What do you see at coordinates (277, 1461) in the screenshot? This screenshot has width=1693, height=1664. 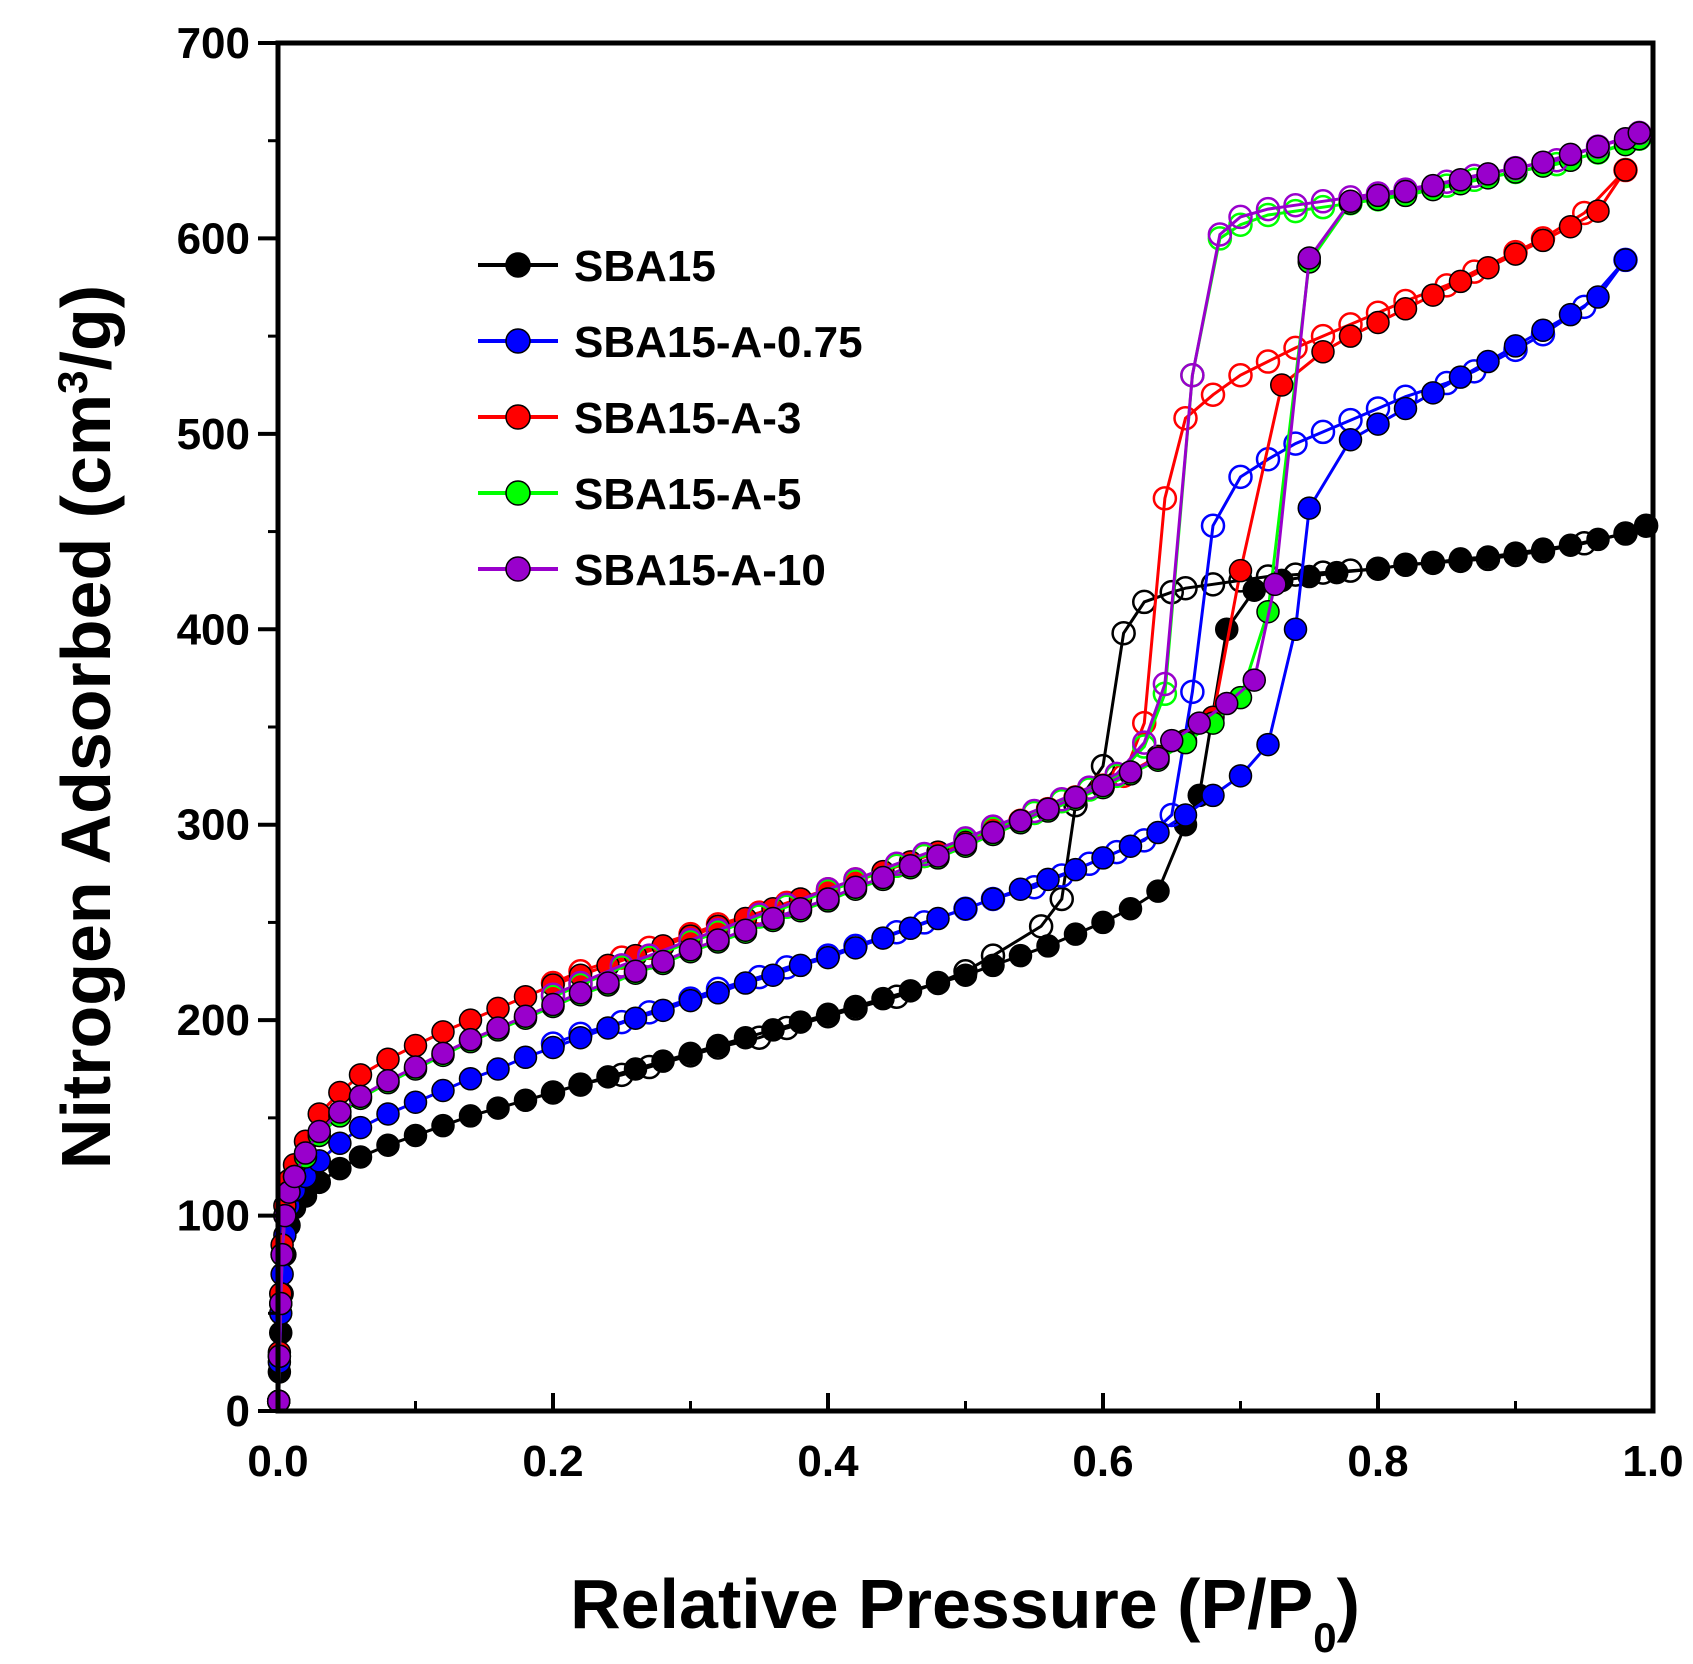 I see `x-tick-label: 0.0` at bounding box center [277, 1461].